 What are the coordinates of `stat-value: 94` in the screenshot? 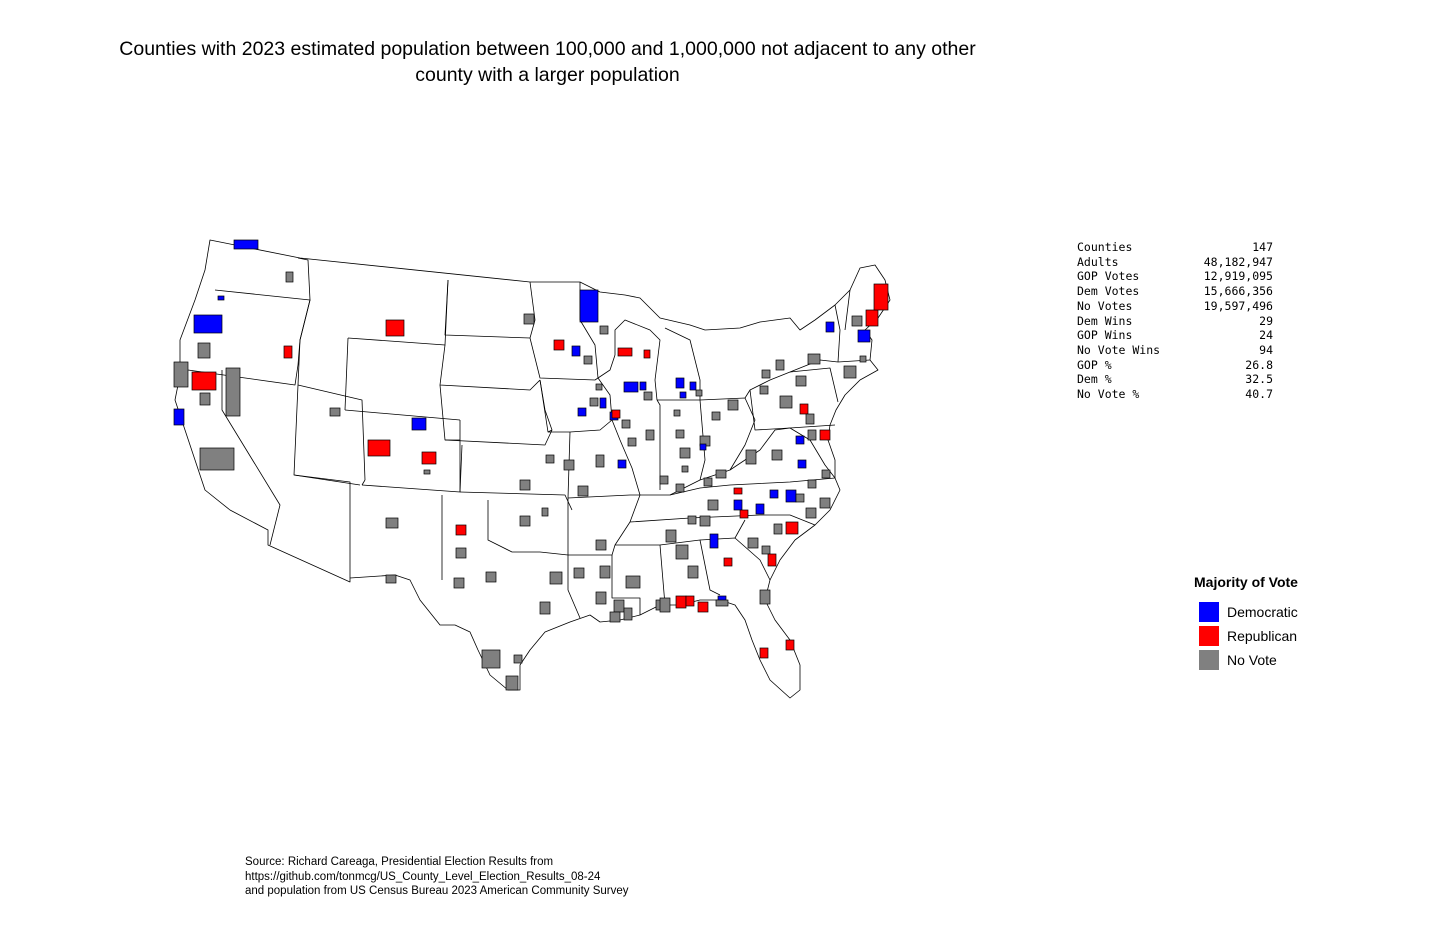 It's located at (1266, 349).